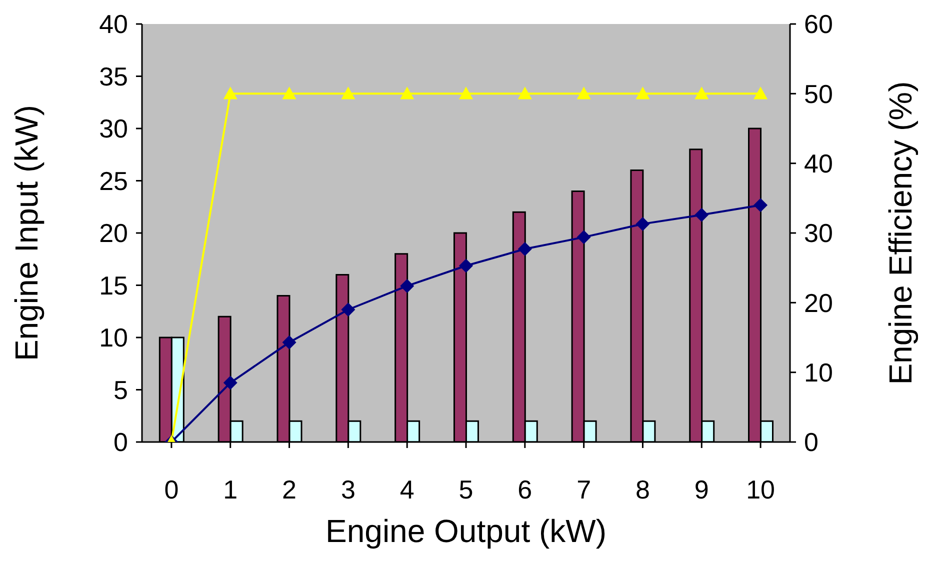  I want to click on y-tick-label: 15, so click(113, 285).